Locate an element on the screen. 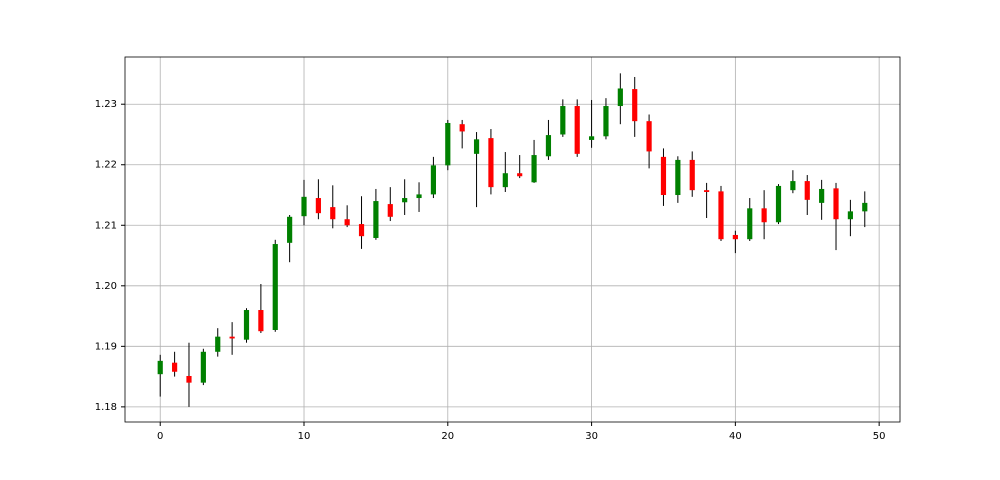  x-tick-label: 50 is located at coordinates (879, 436).